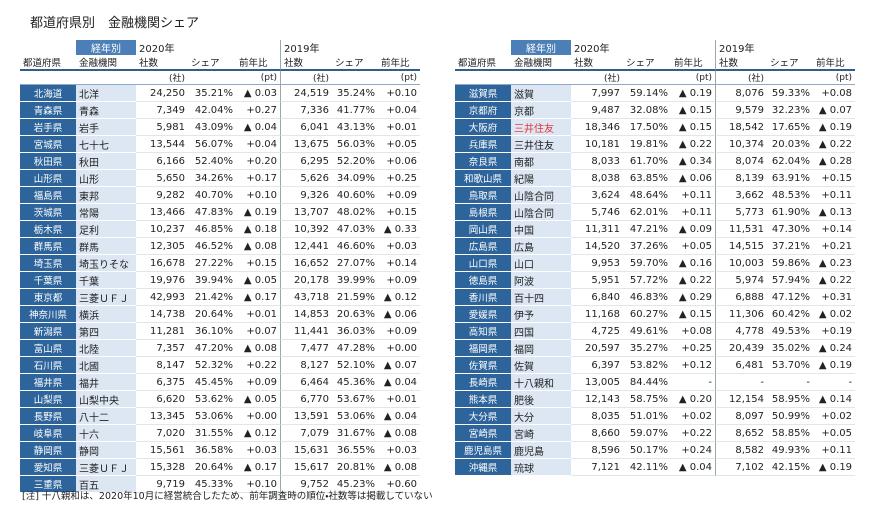 This screenshot has width=870, height=507. Describe the element at coordinates (106, 246) in the screenshot. I see `bank-name: 群馬` at that location.